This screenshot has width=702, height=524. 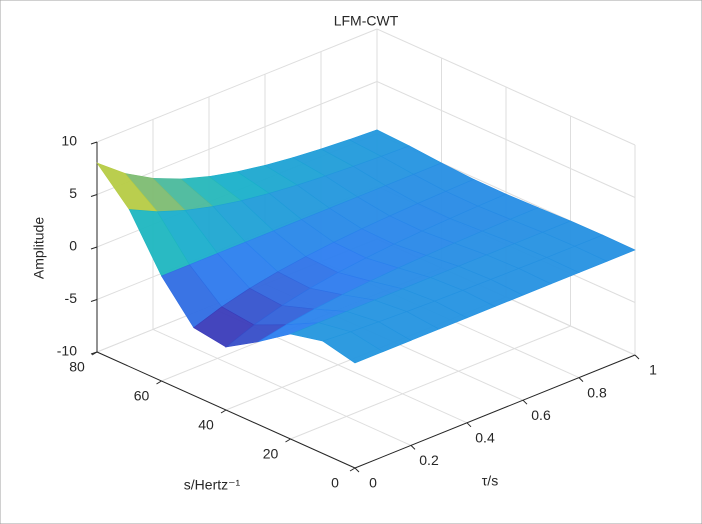 What do you see at coordinates (67, 351) in the screenshot?
I see `z-tick-label: -10` at bounding box center [67, 351].